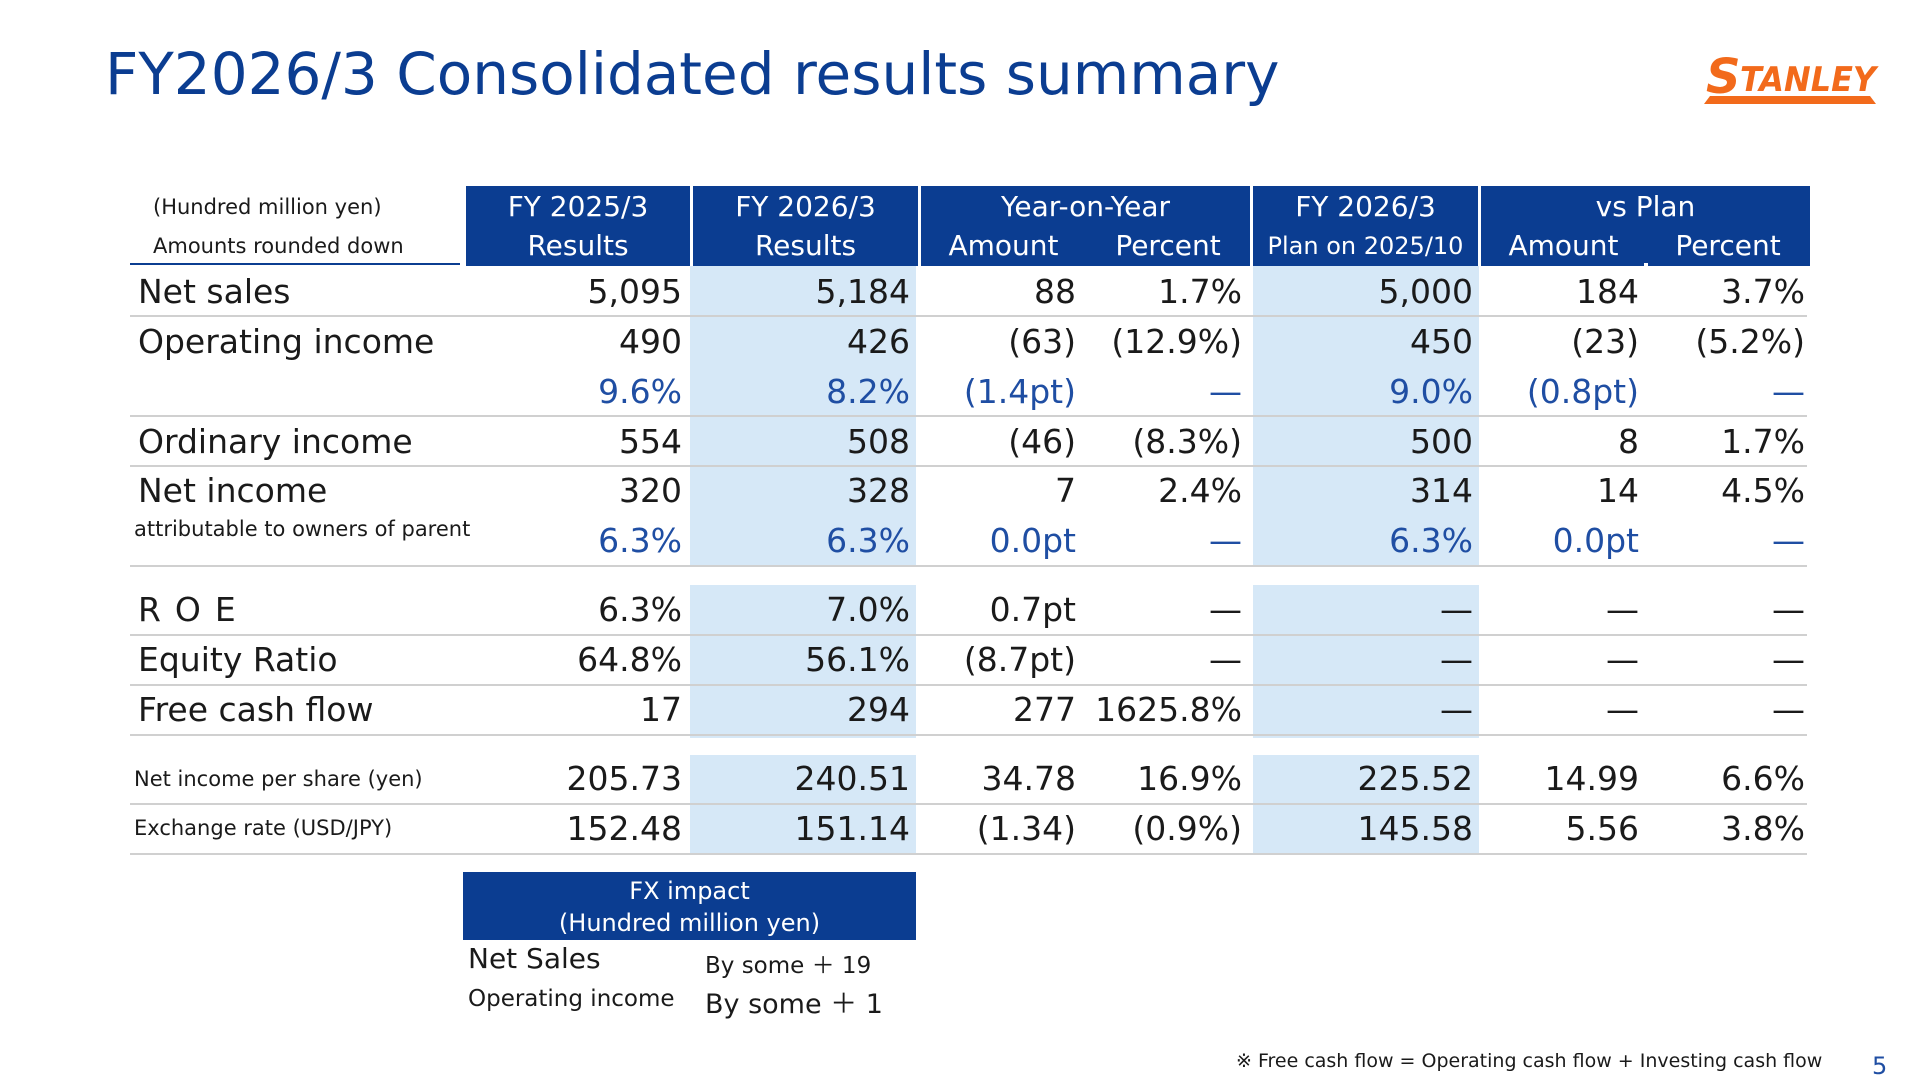 This screenshot has width=1920, height=1080. I want to click on row-label-exchange-rate: Exchange rate (USD/JPY), so click(263, 828).